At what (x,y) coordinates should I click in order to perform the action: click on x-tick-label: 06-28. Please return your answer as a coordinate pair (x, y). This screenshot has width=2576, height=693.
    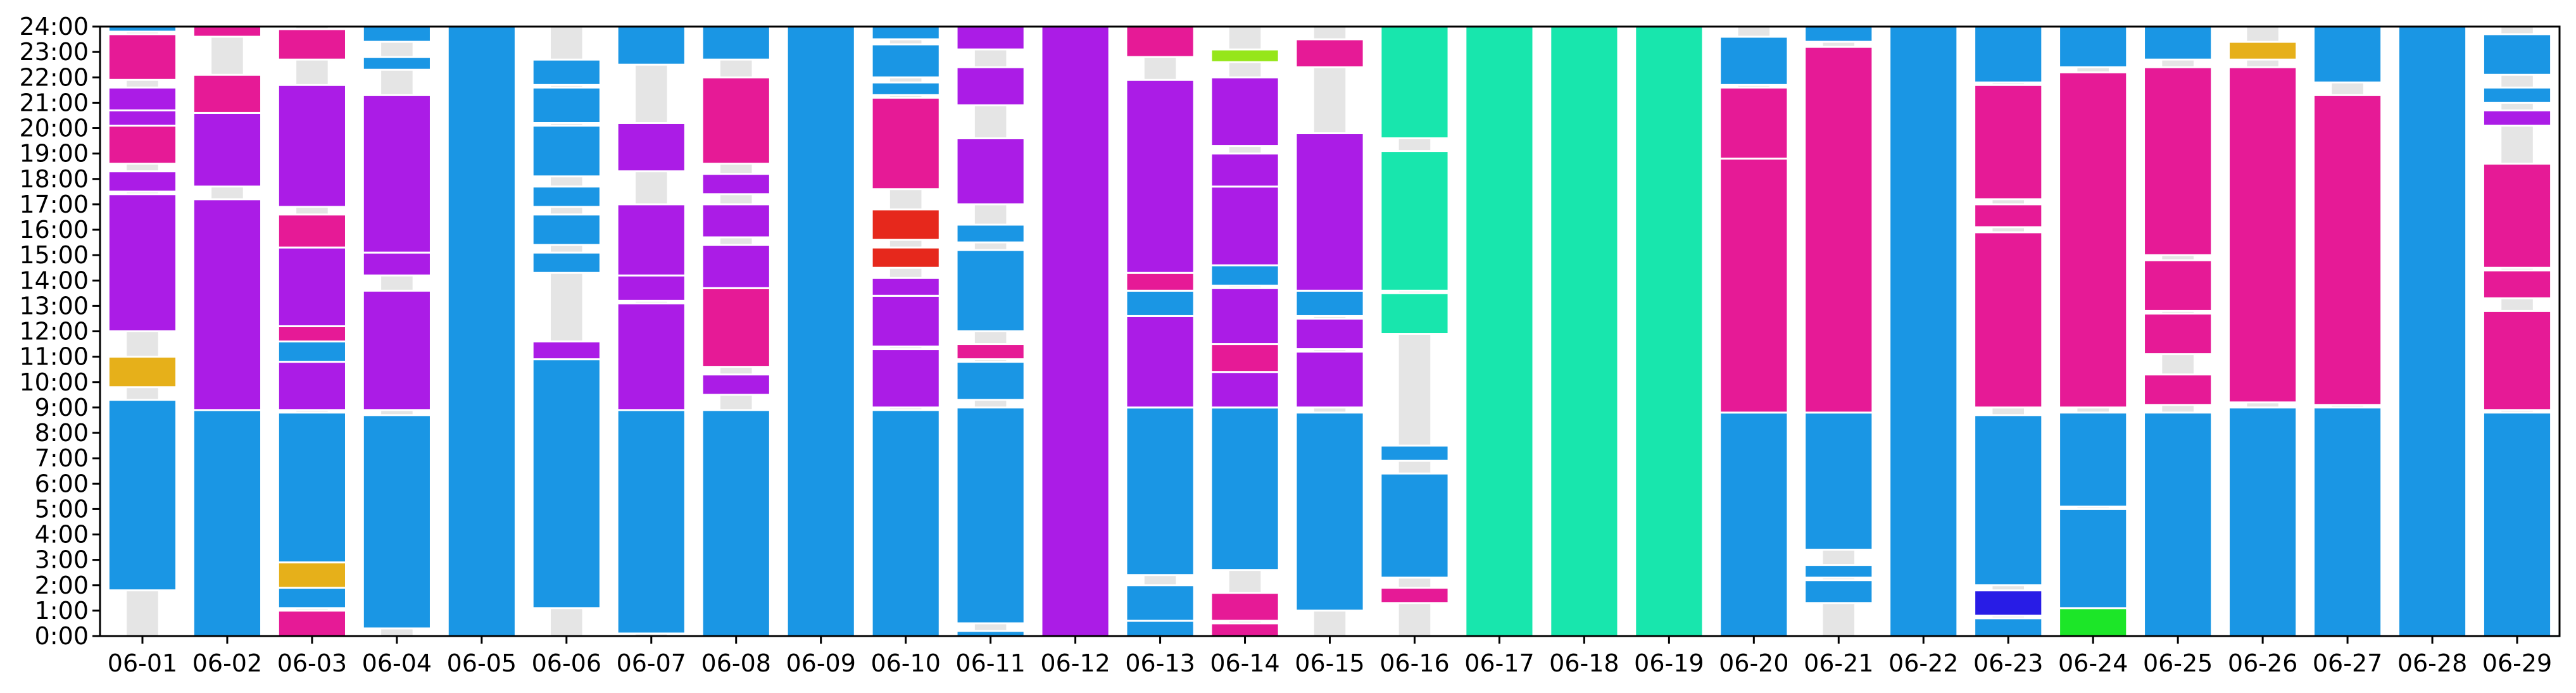
    Looking at the image, I should click on (2432, 663).